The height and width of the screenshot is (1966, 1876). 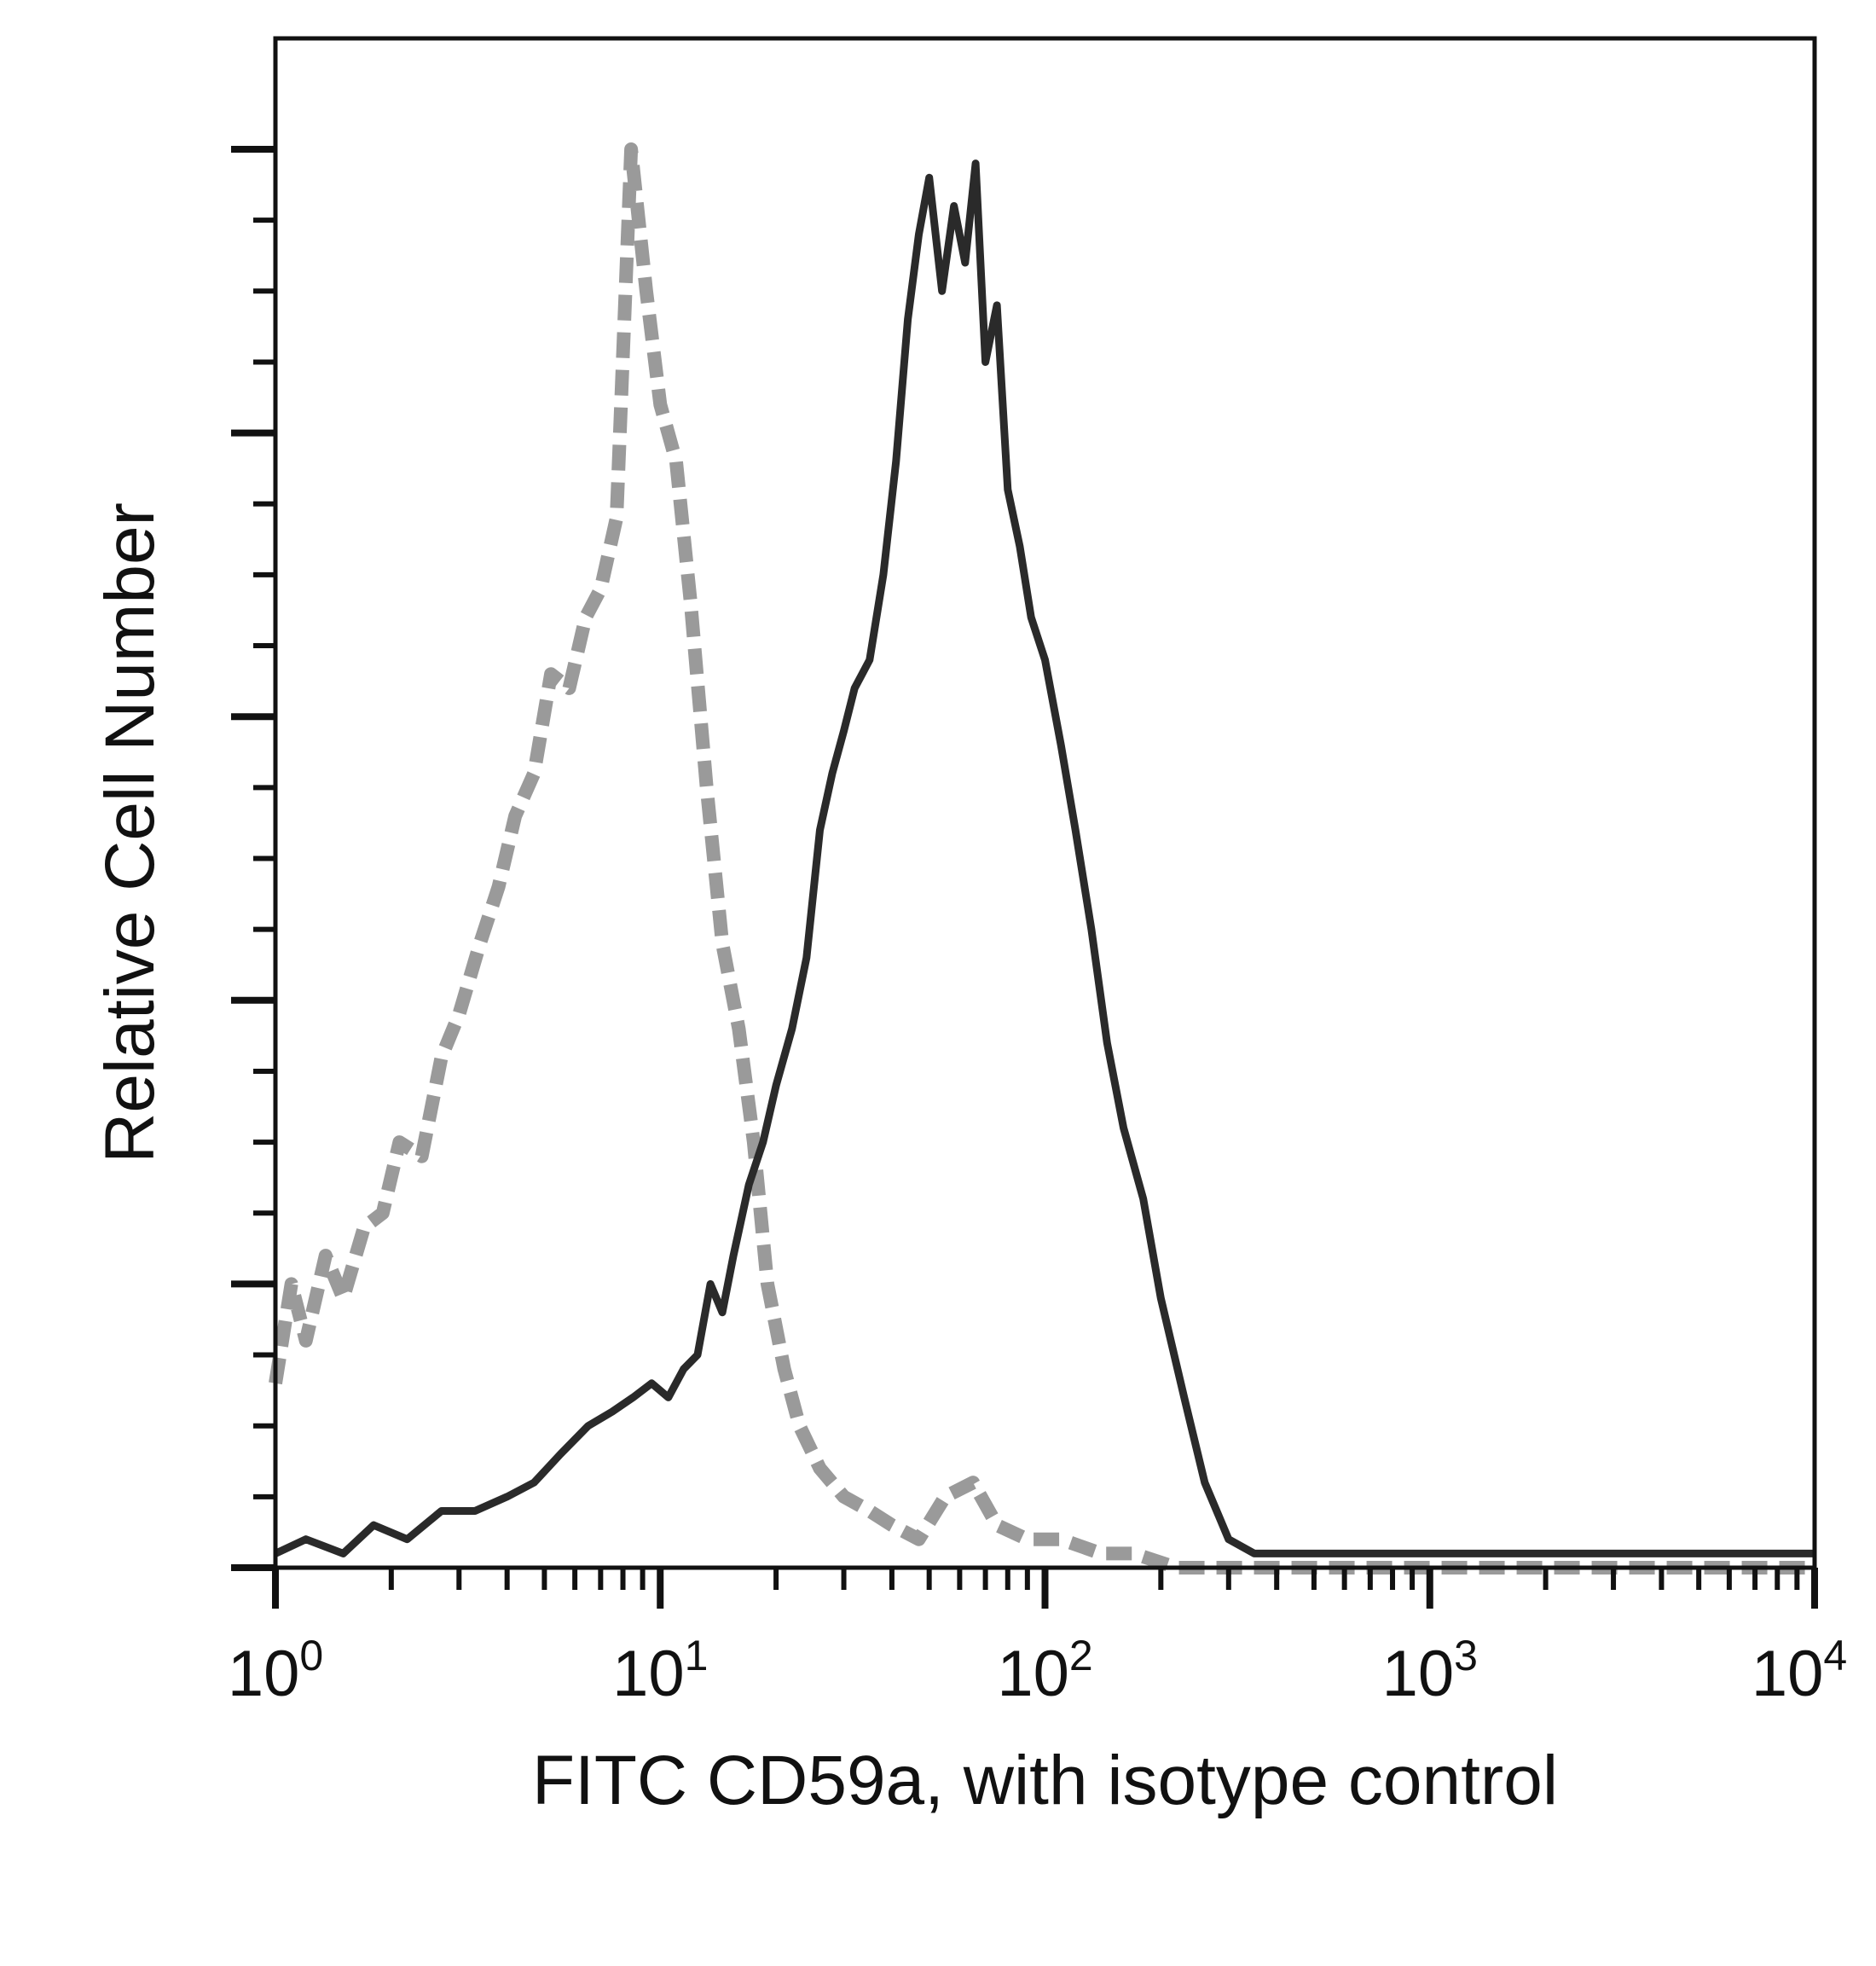 What do you see at coordinates (311, 1656) in the screenshot?
I see `x-tick-label-exponent: 0` at bounding box center [311, 1656].